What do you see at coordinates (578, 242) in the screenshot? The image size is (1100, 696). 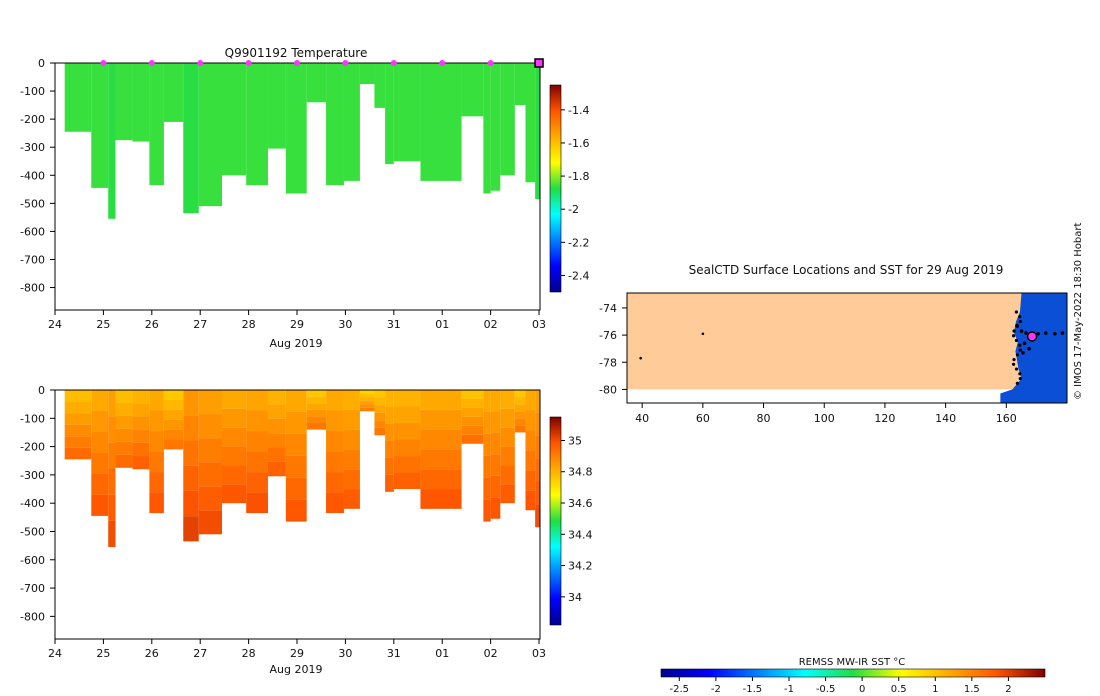 I see `temperature-colorbar-label: -2.2` at bounding box center [578, 242].